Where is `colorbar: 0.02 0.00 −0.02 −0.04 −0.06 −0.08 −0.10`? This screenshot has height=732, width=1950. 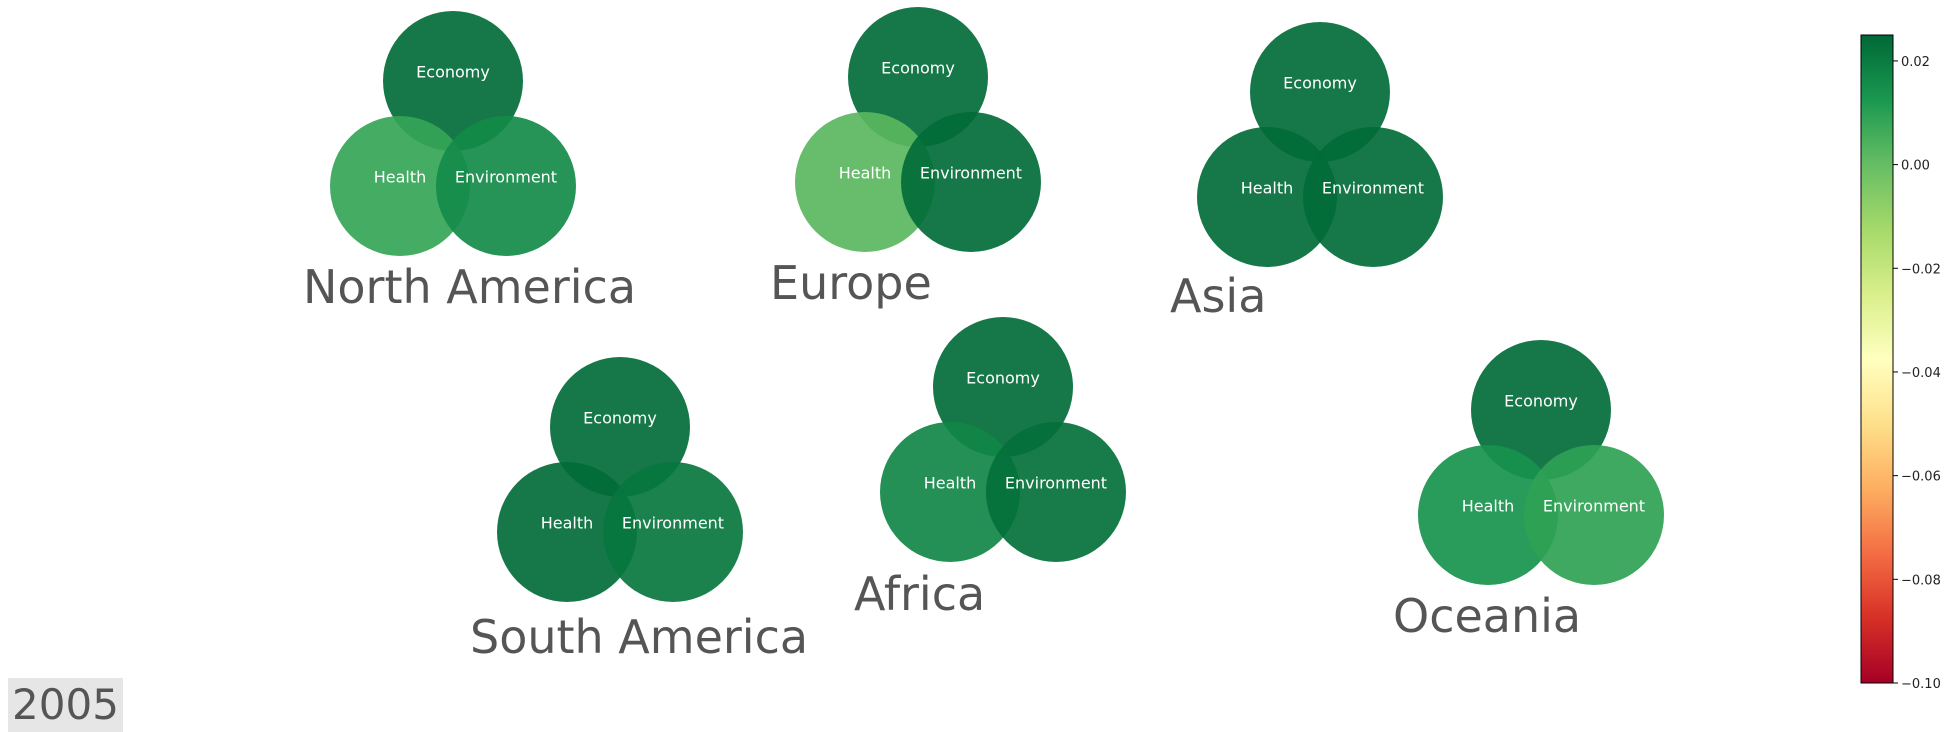
colorbar: 0.02 0.00 −0.02 −0.04 −0.06 −0.08 −0.10 is located at coordinates (1900, 363).